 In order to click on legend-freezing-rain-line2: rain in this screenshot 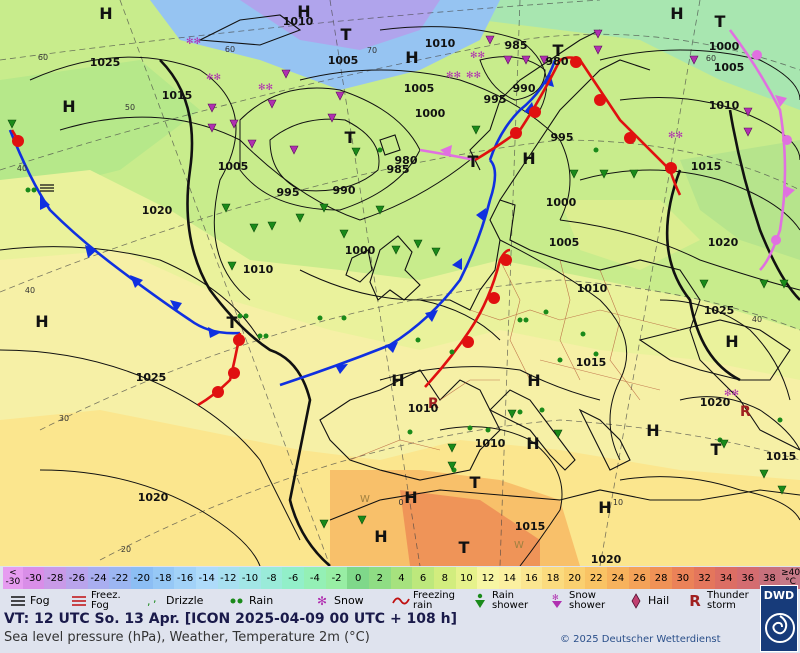, I will do `click(423, 605)`.